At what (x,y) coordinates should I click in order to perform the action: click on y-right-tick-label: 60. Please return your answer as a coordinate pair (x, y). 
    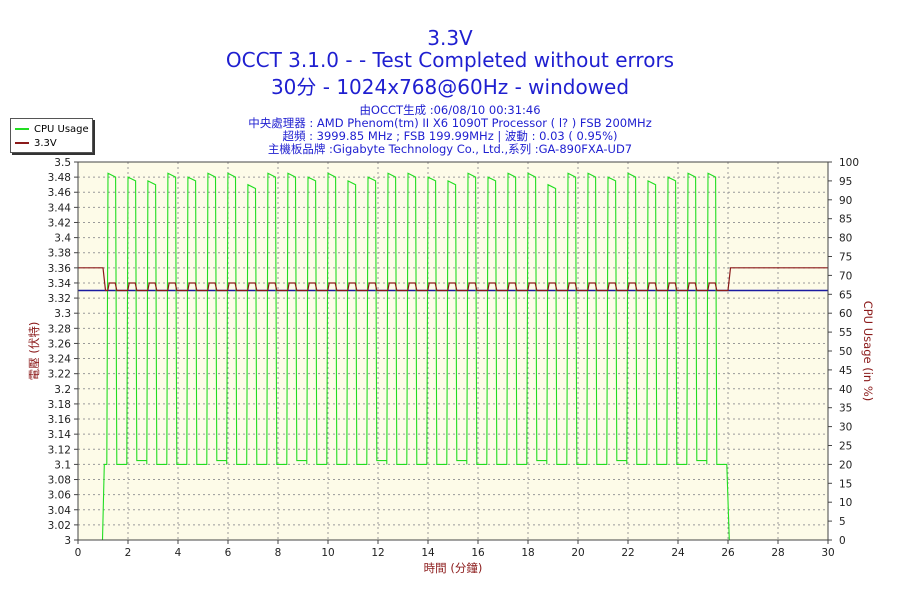
    Looking at the image, I should click on (845, 314).